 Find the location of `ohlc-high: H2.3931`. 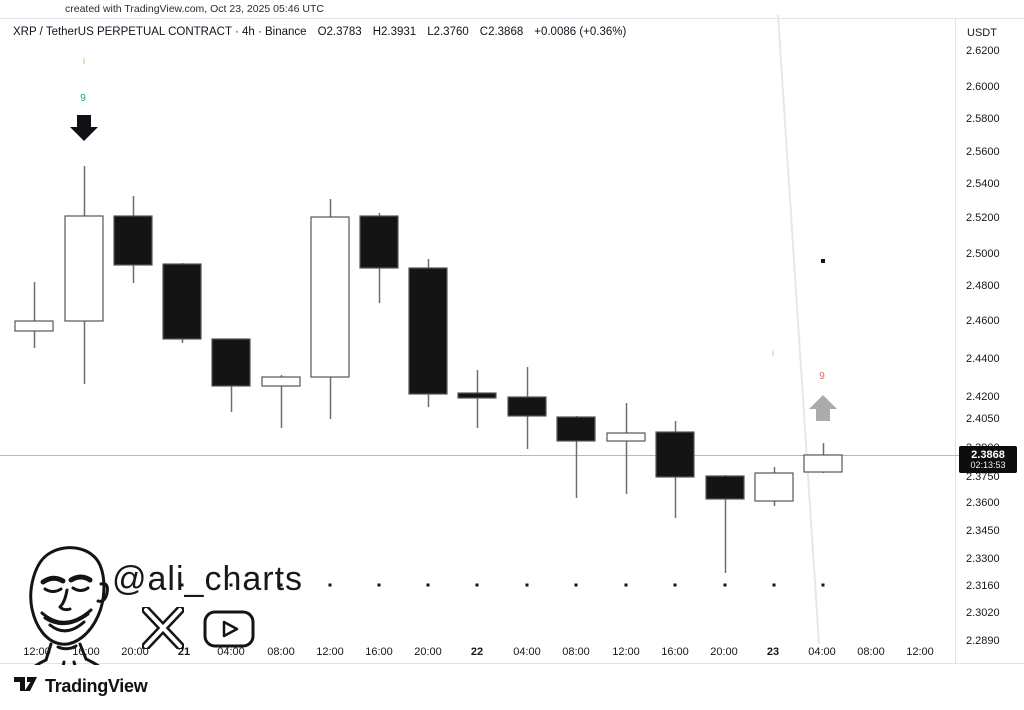

ohlc-high: H2.3931 is located at coordinates (394, 32).